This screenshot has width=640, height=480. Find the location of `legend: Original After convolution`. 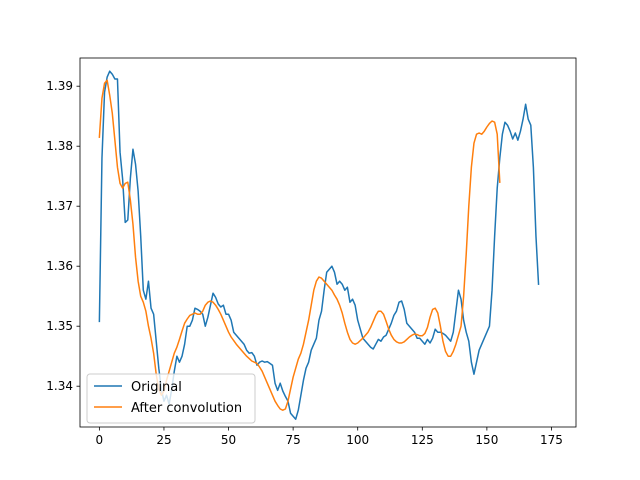

legend: Original After convolution is located at coordinates (171, 398).